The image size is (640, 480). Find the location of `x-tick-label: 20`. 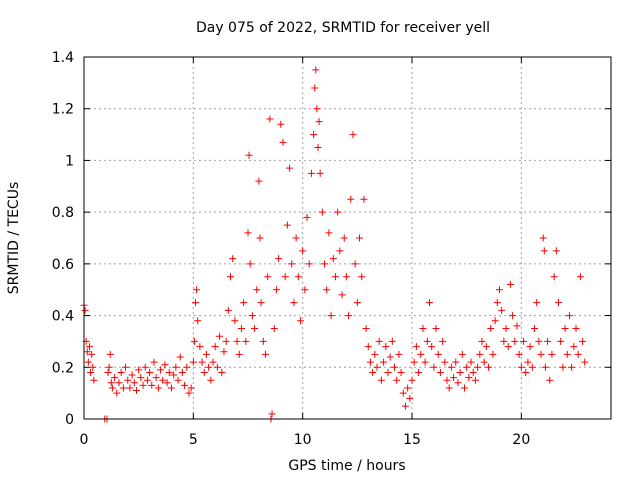

x-tick-label: 20 is located at coordinates (521, 440).